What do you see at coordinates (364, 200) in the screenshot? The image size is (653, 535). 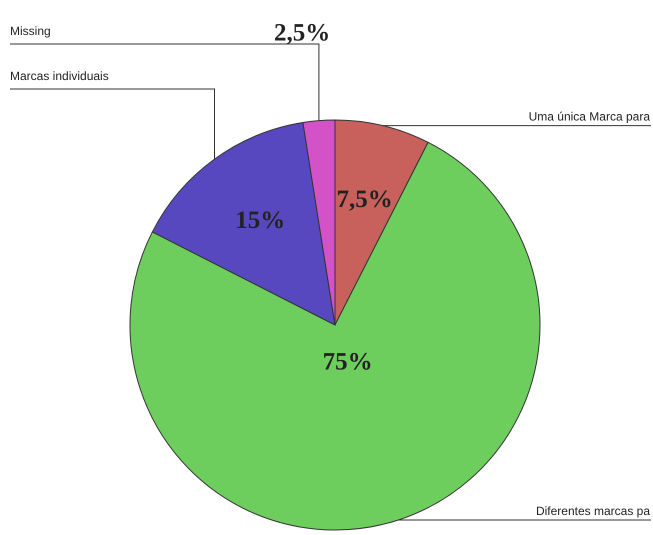 I see `data-label: 7,5%` at bounding box center [364, 200].